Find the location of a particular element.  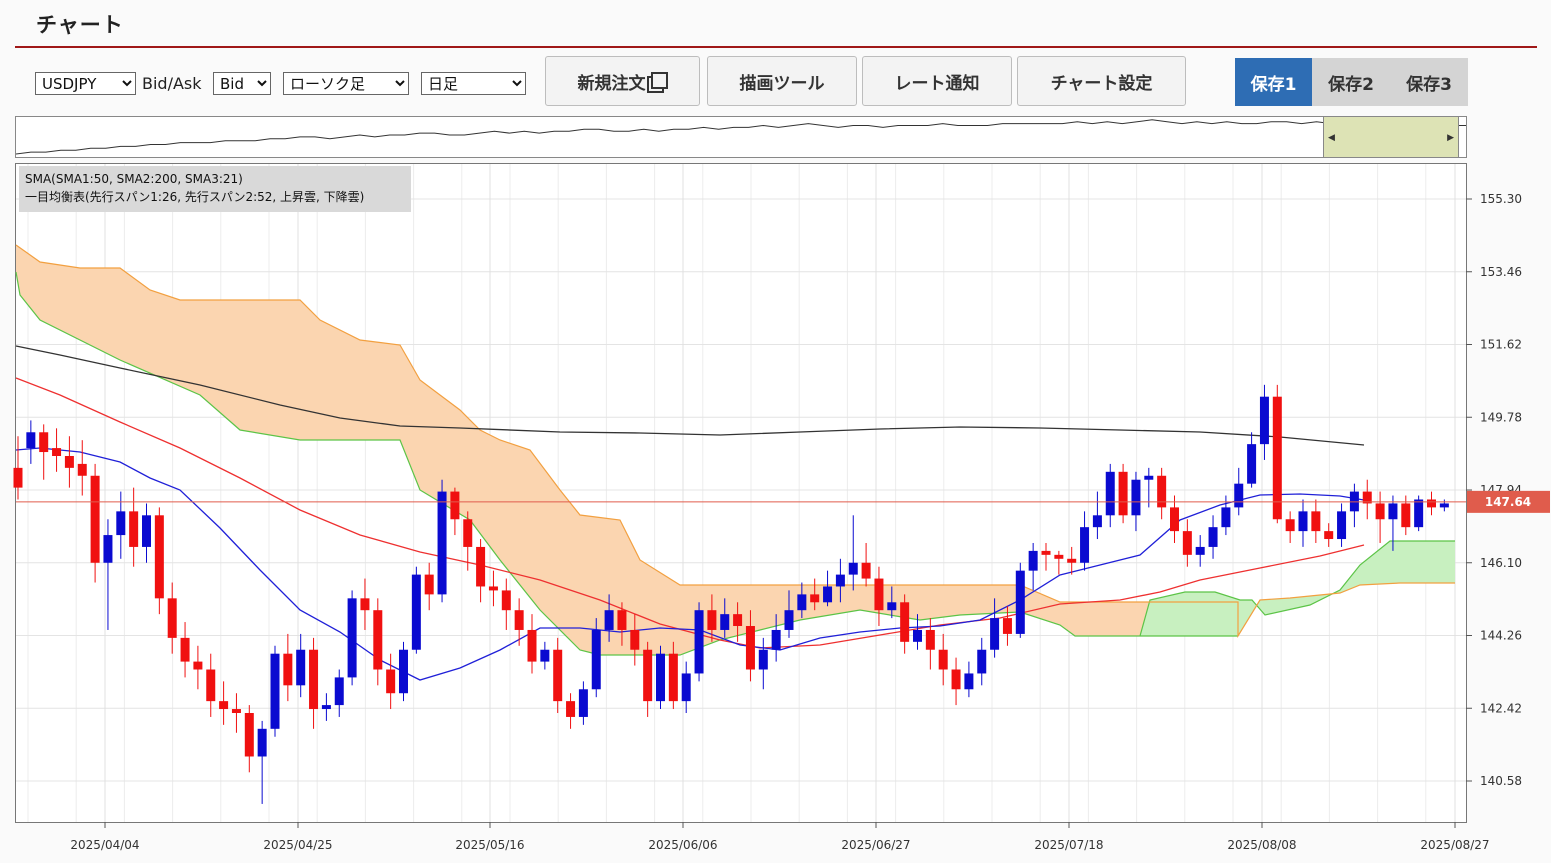

x-axis-tick-label: 2025/08/27 is located at coordinates (1454, 845).